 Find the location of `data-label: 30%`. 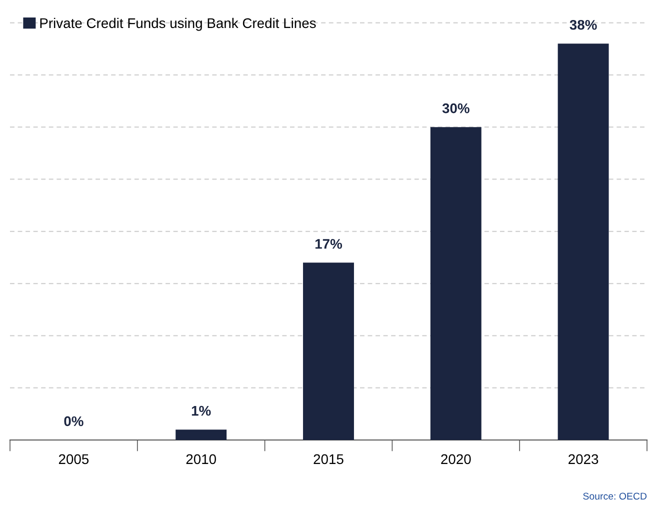

data-label: 30% is located at coordinates (456, 108).